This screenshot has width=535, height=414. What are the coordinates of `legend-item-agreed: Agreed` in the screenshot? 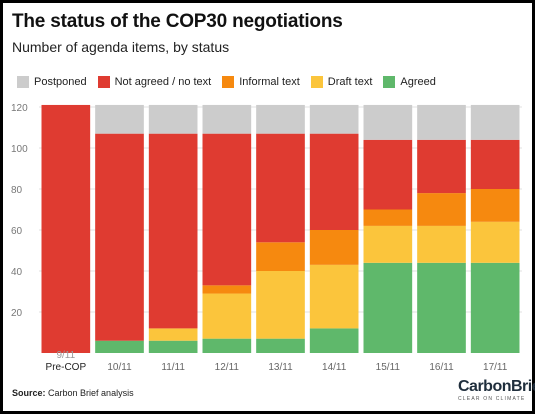 It's located at (409, 82).